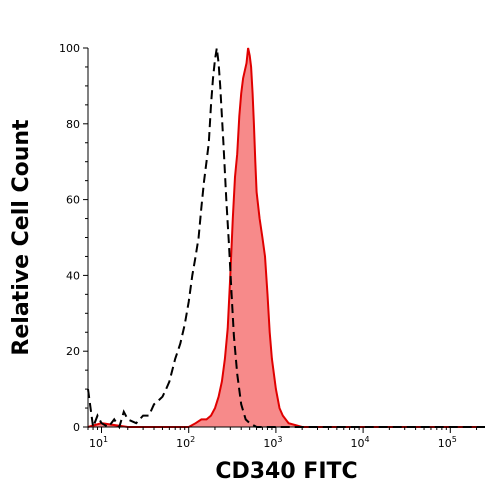  Describe the element at coordinates (454, 439) in the screenshot. I see `x-tick-exponent: 5` at that location.